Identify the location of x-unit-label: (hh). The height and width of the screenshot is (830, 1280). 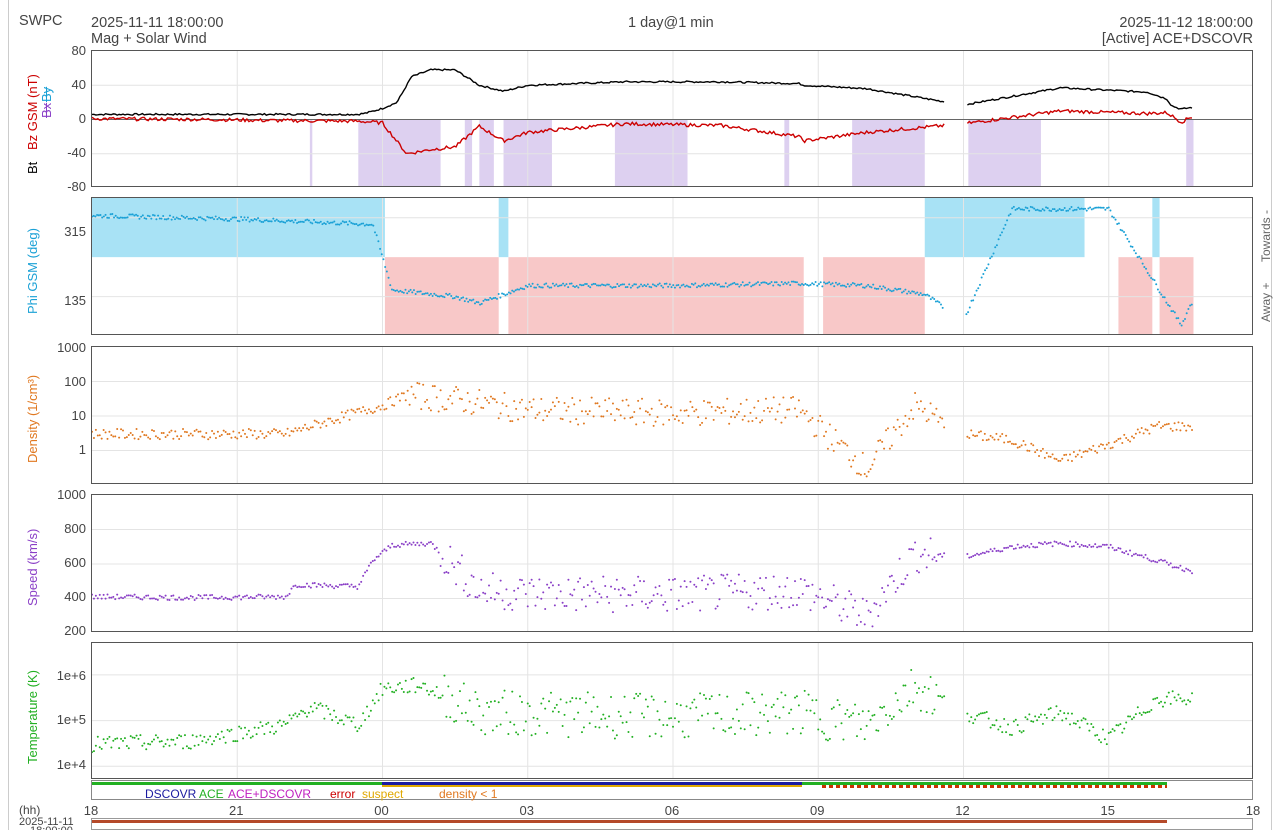
(30, 810).